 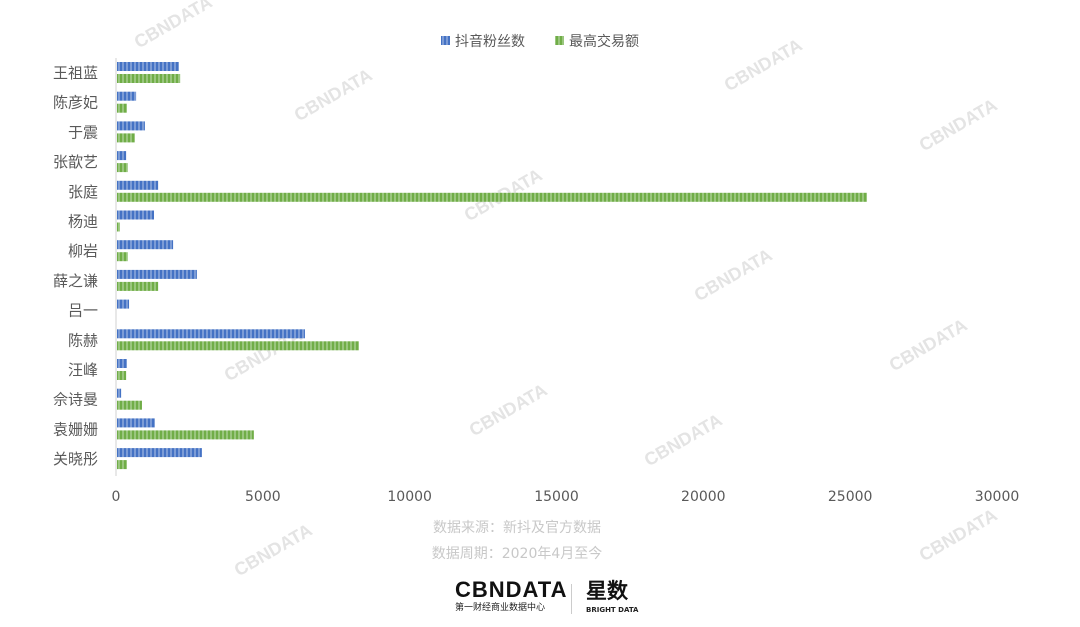 What do you see at coordinates (604, 41) in the screenshot?
I see `legend-label: 最高交易额` at bounding box center [604, 41].